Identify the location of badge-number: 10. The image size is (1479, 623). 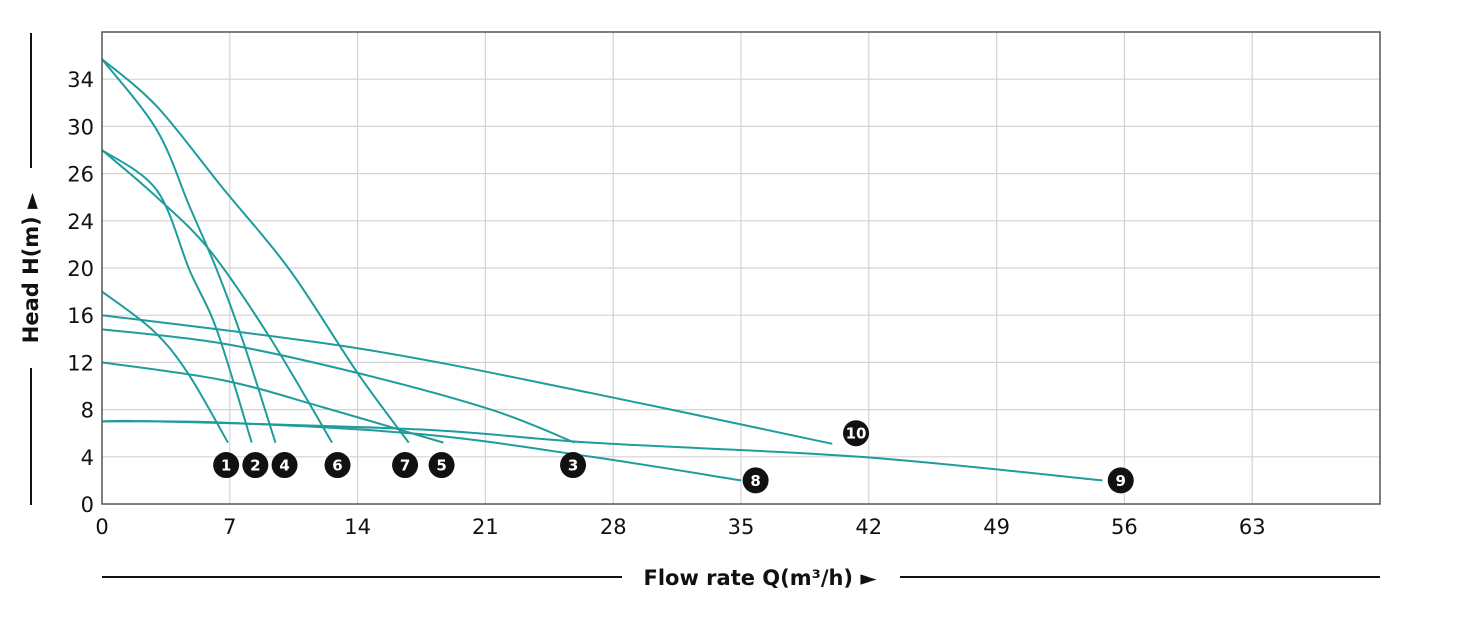
(856, 434).